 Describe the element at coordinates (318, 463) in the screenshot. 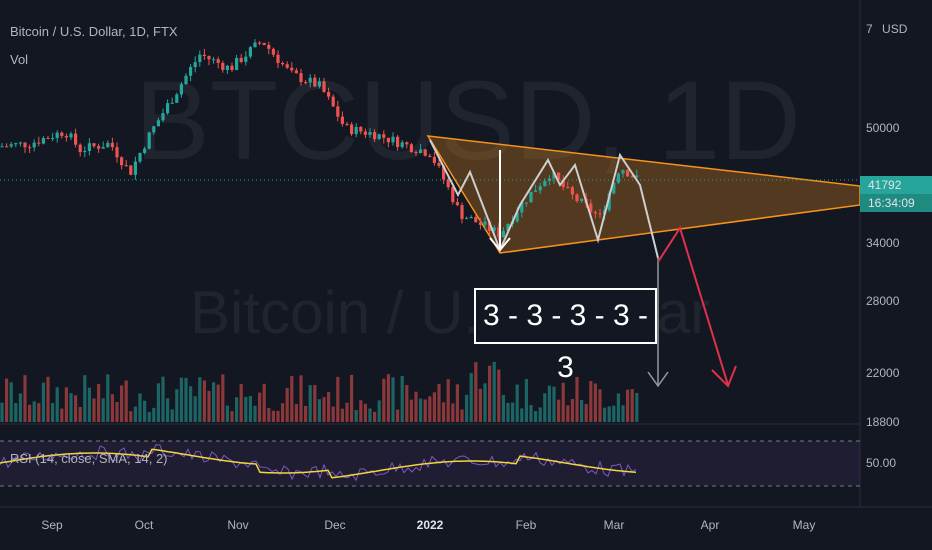

I see `rsi-sma-line` at that location.